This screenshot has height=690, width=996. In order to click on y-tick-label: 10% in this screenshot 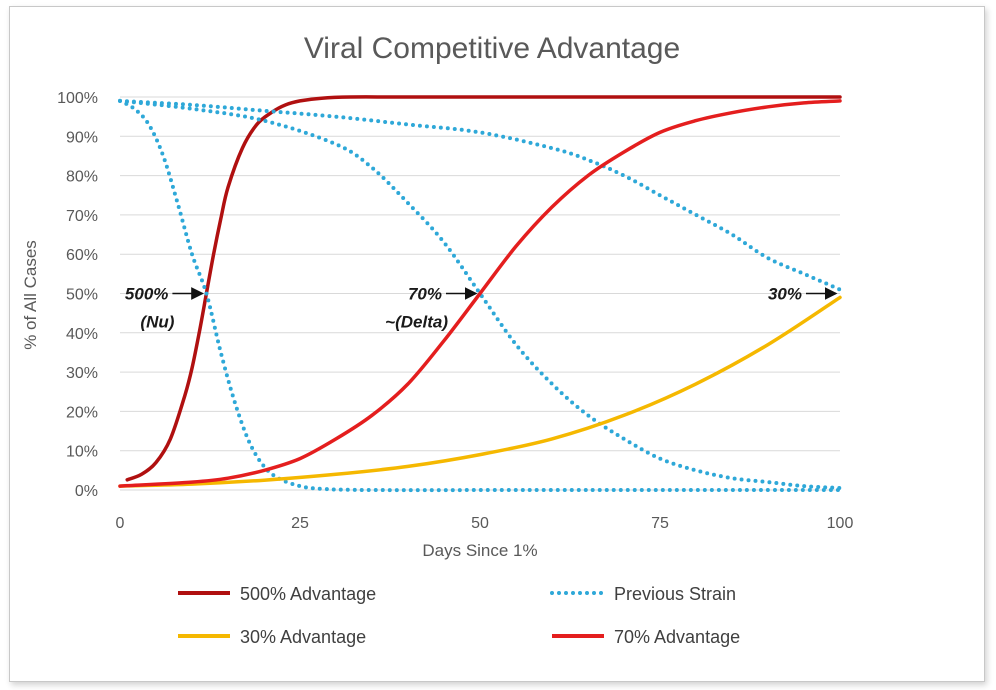, I will do `click(82, 452)`.